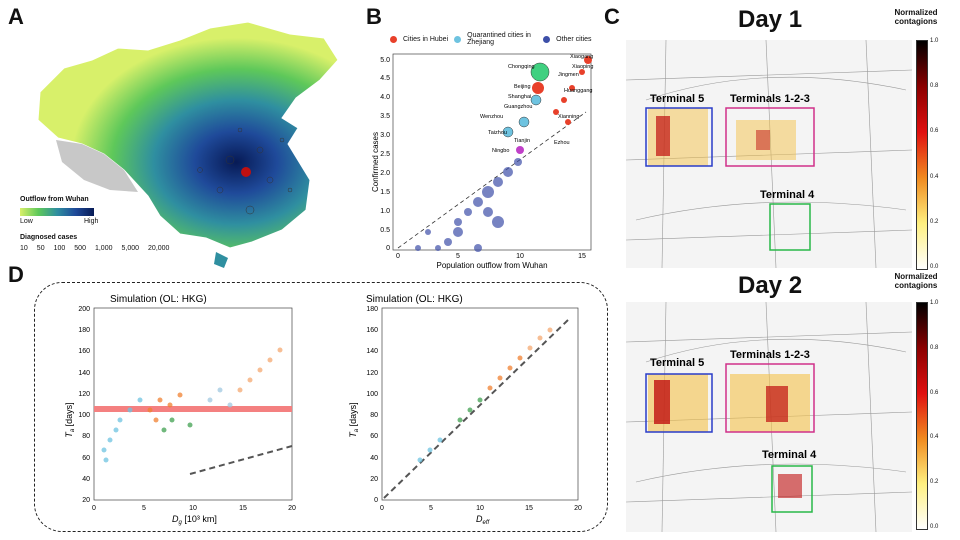 Image resolution: width=960 pixels, height=540 pixels. What do you see at coordinates (374, 458) in the screenshot?
I see `d-right-ytick: 40` at bounding box center [374, 458].